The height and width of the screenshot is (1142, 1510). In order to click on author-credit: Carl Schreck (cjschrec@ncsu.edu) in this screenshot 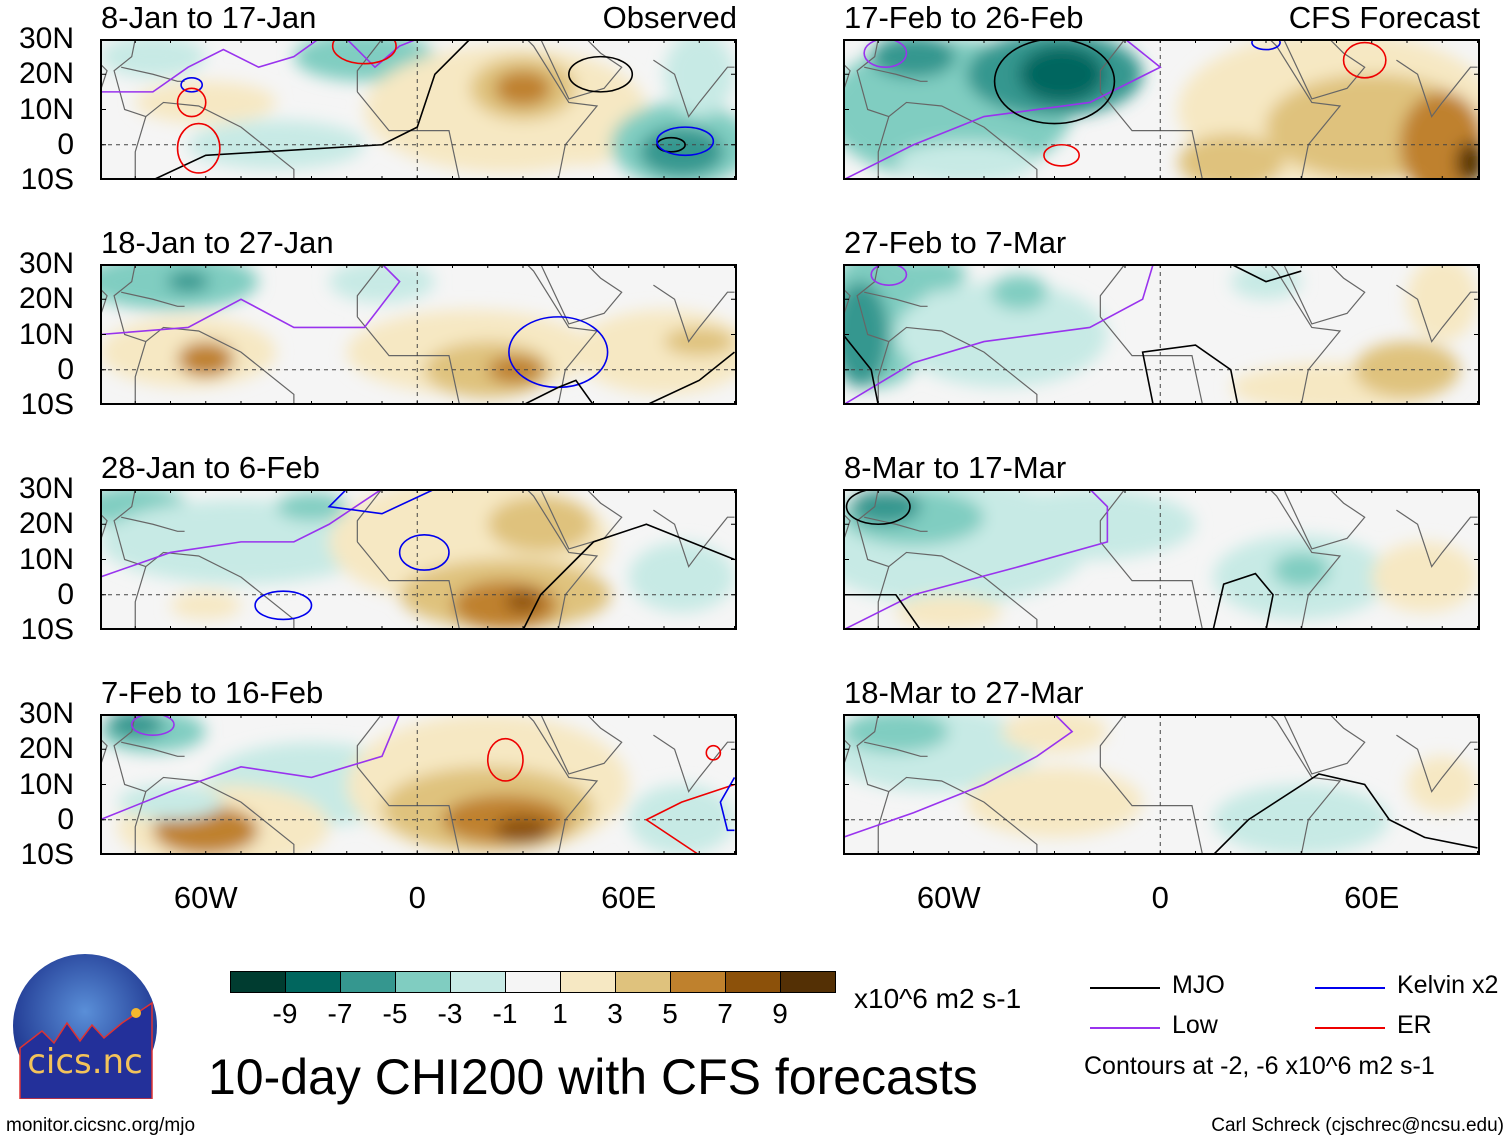, I will do `click(1357, 1125)`.